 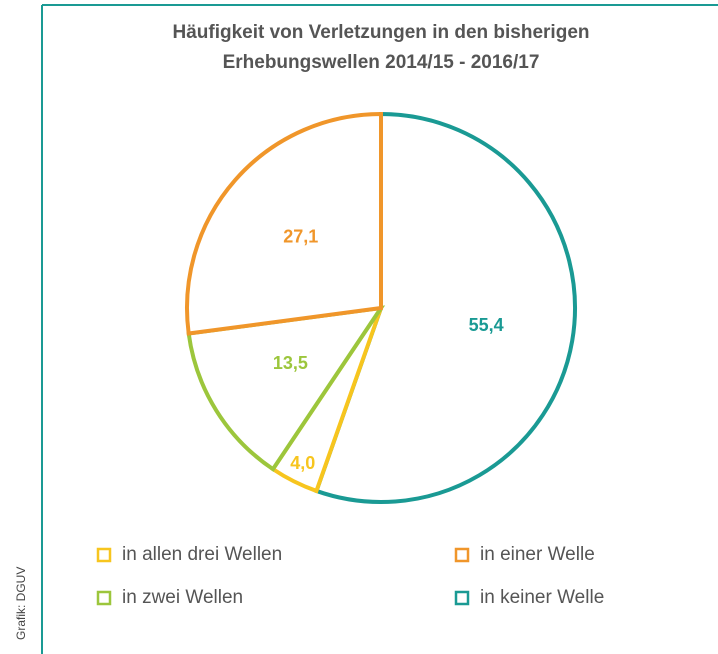 I want to click on source: Grafik: DGUV, so click(x=21, y=603).